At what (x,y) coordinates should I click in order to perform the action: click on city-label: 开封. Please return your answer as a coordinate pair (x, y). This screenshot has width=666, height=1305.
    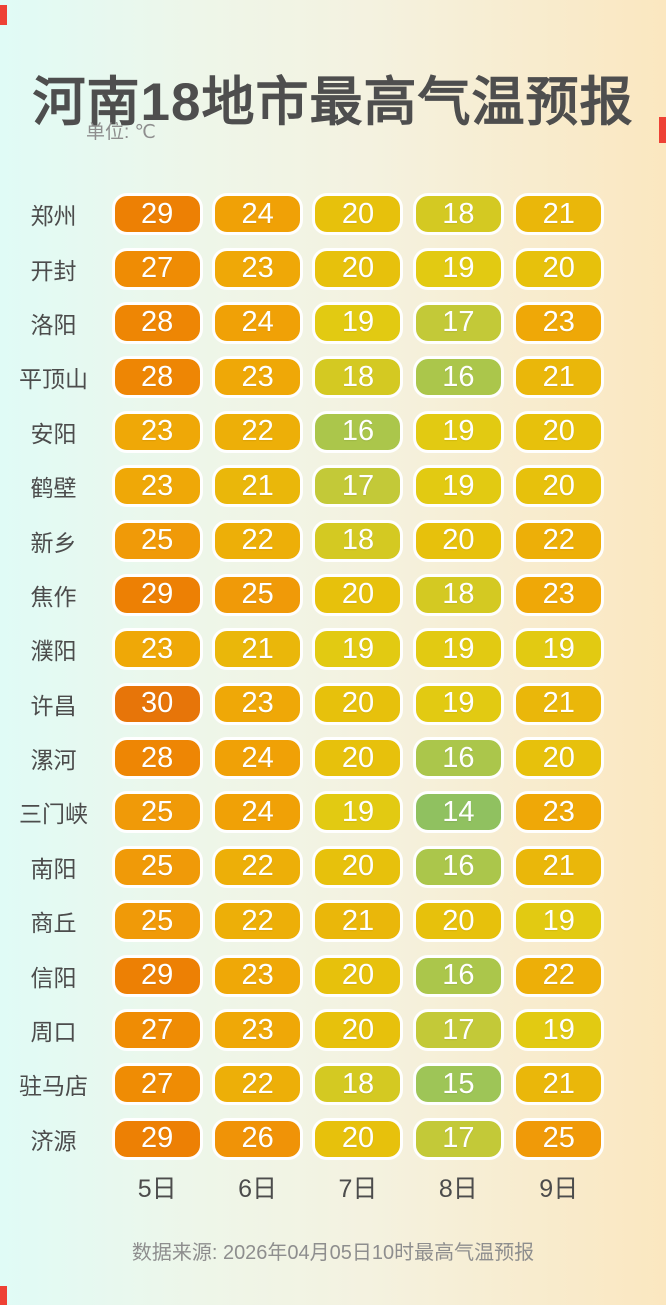
    Looking at the image, I should click on (53, 270).